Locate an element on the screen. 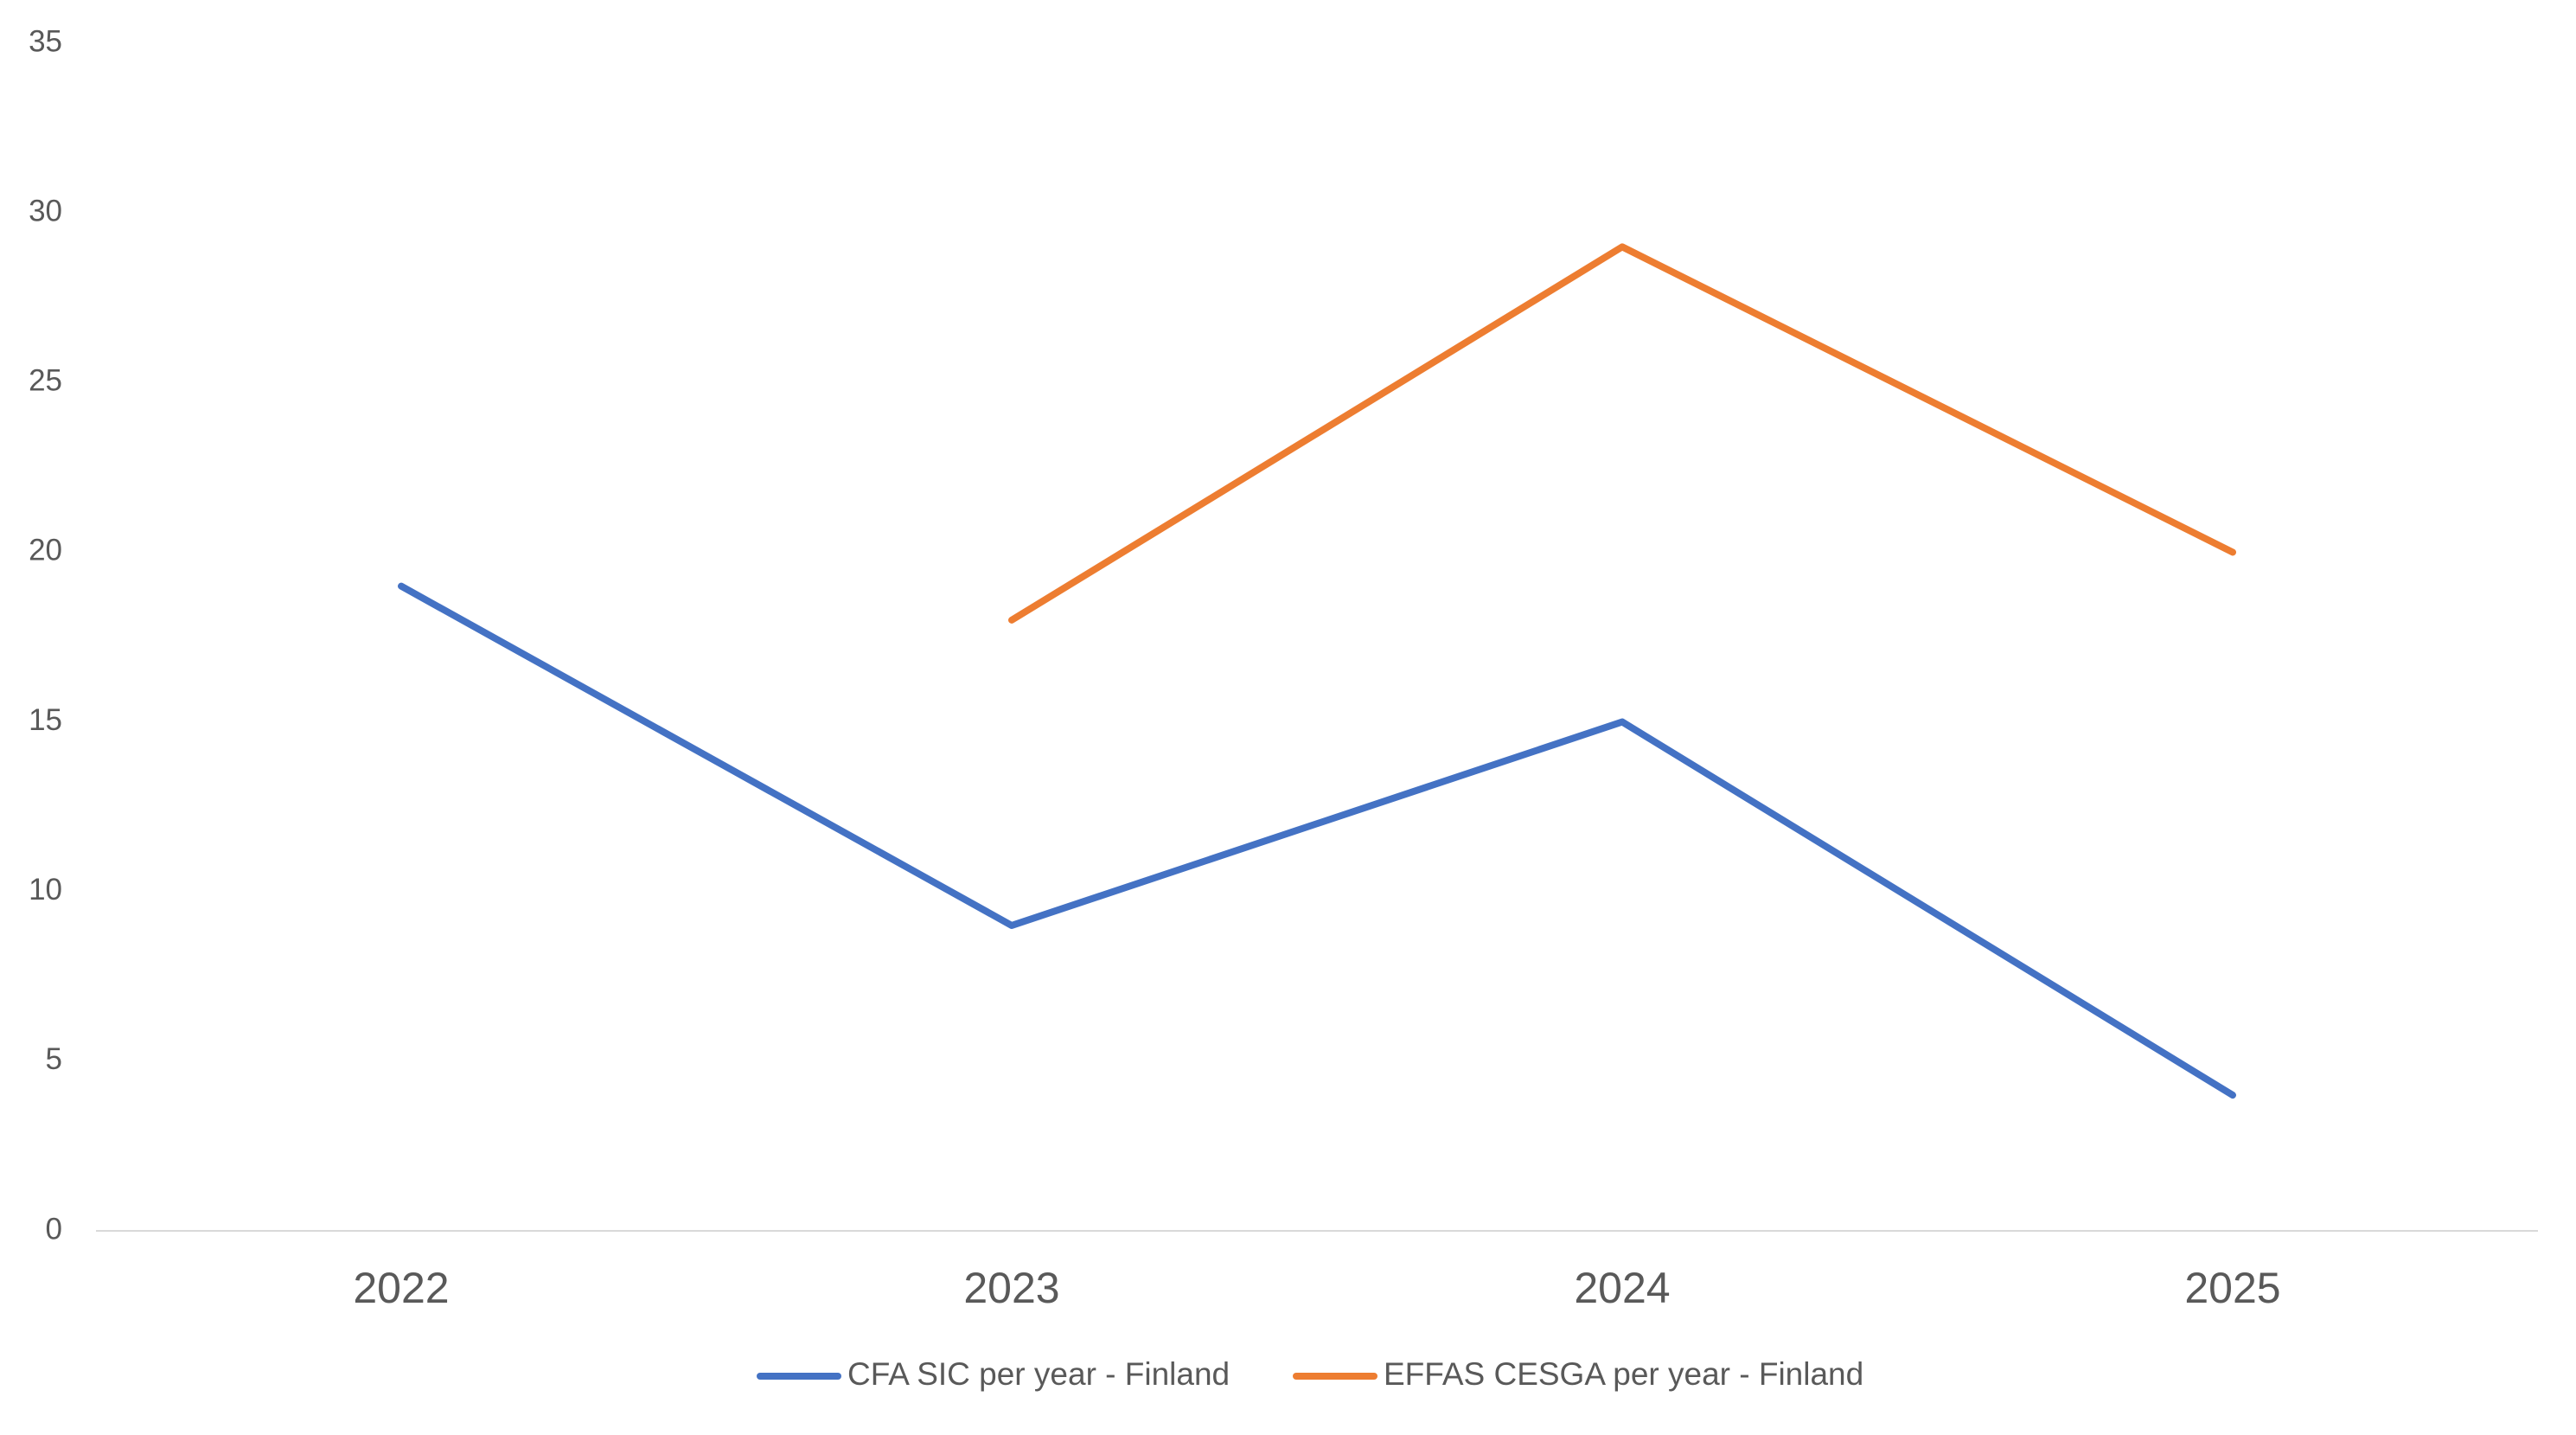  y-tick-label: 20 is located at coordinates (46, 550).